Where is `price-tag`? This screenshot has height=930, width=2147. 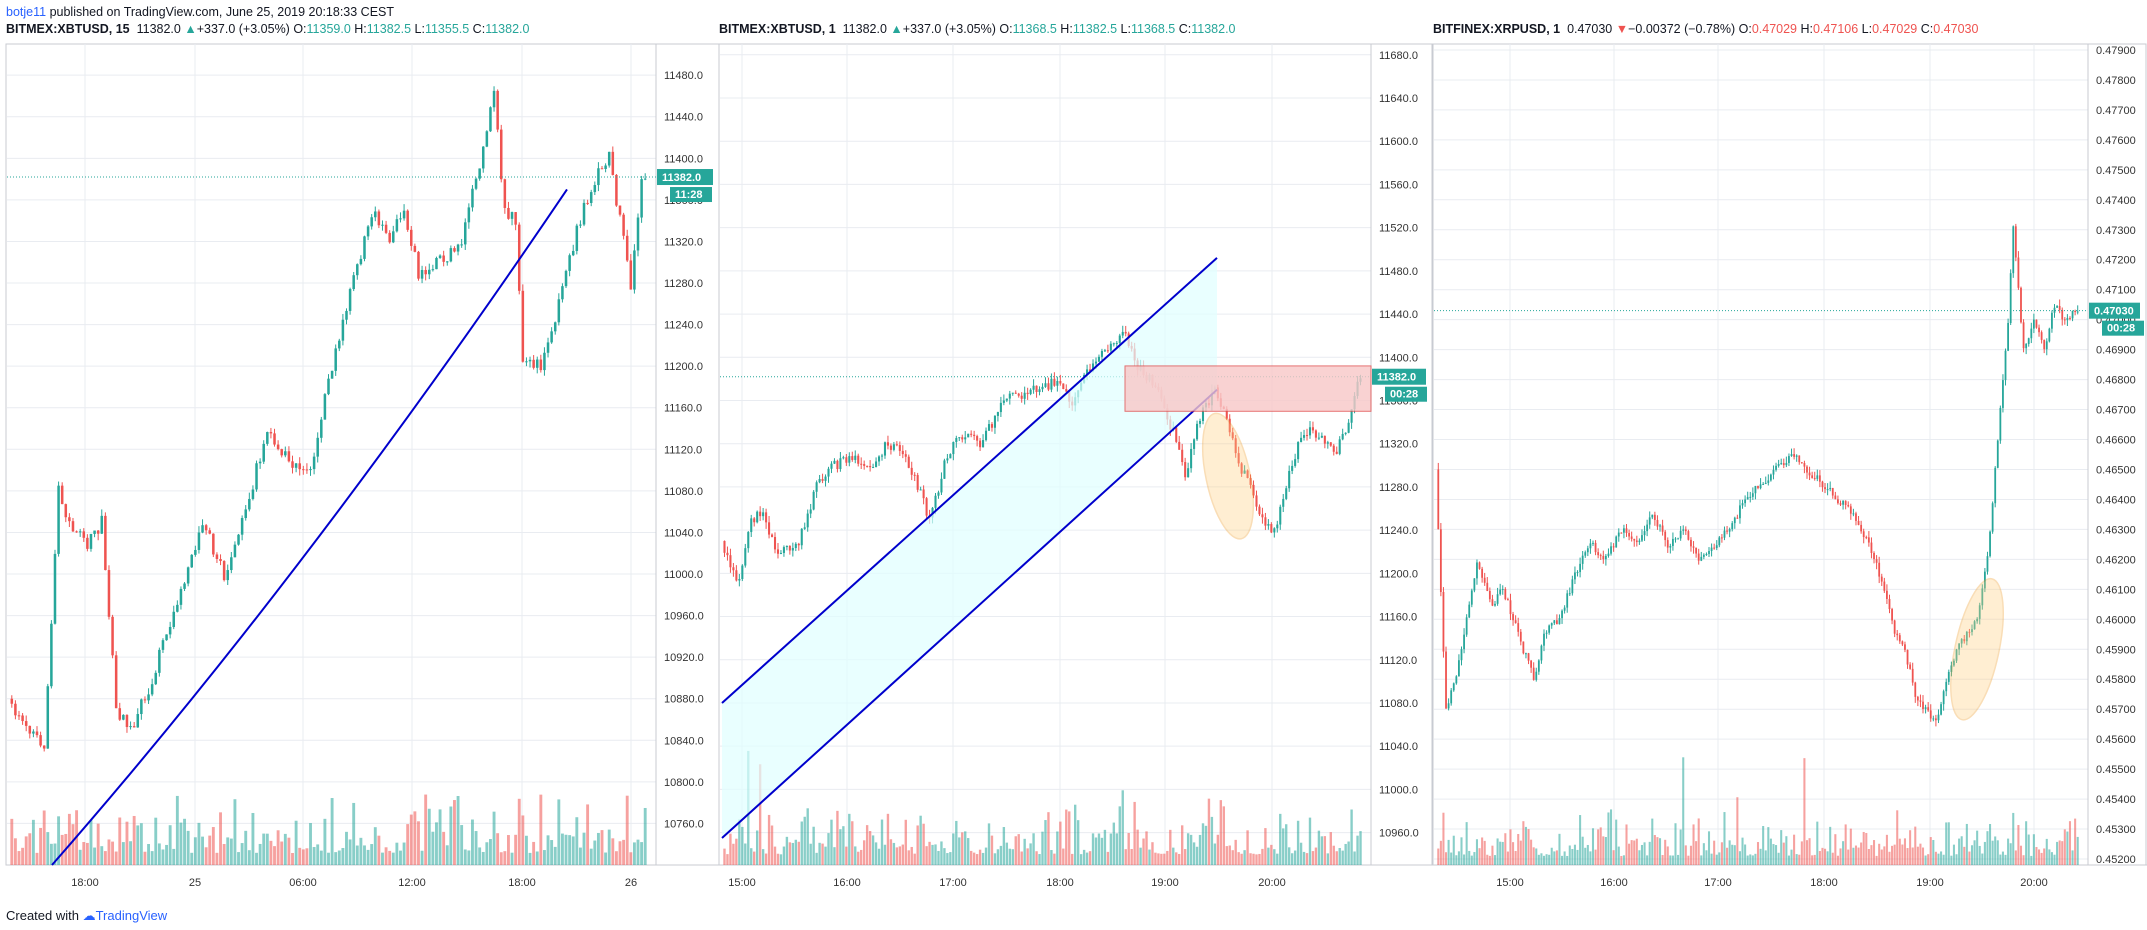 price-tag is located at coordinates (685, 177).